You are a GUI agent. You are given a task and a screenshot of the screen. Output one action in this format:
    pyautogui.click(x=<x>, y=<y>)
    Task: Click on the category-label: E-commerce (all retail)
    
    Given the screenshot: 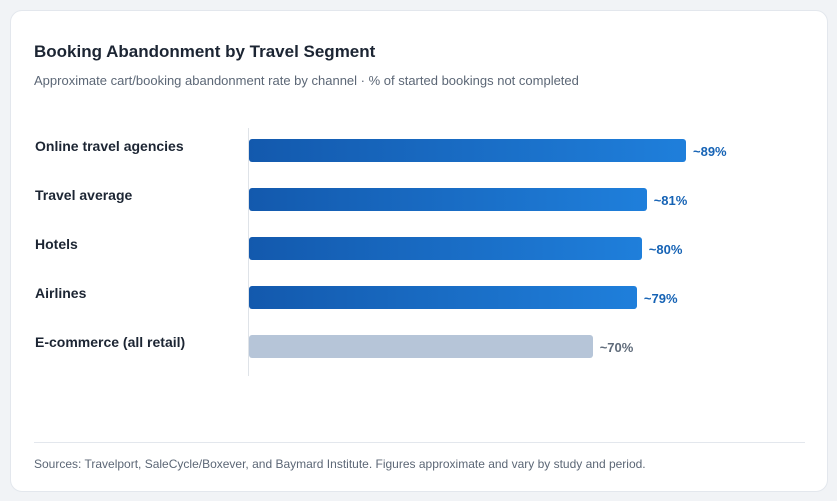 What is the action you would take?
    pyautogui.click(x=110, y=342)
    